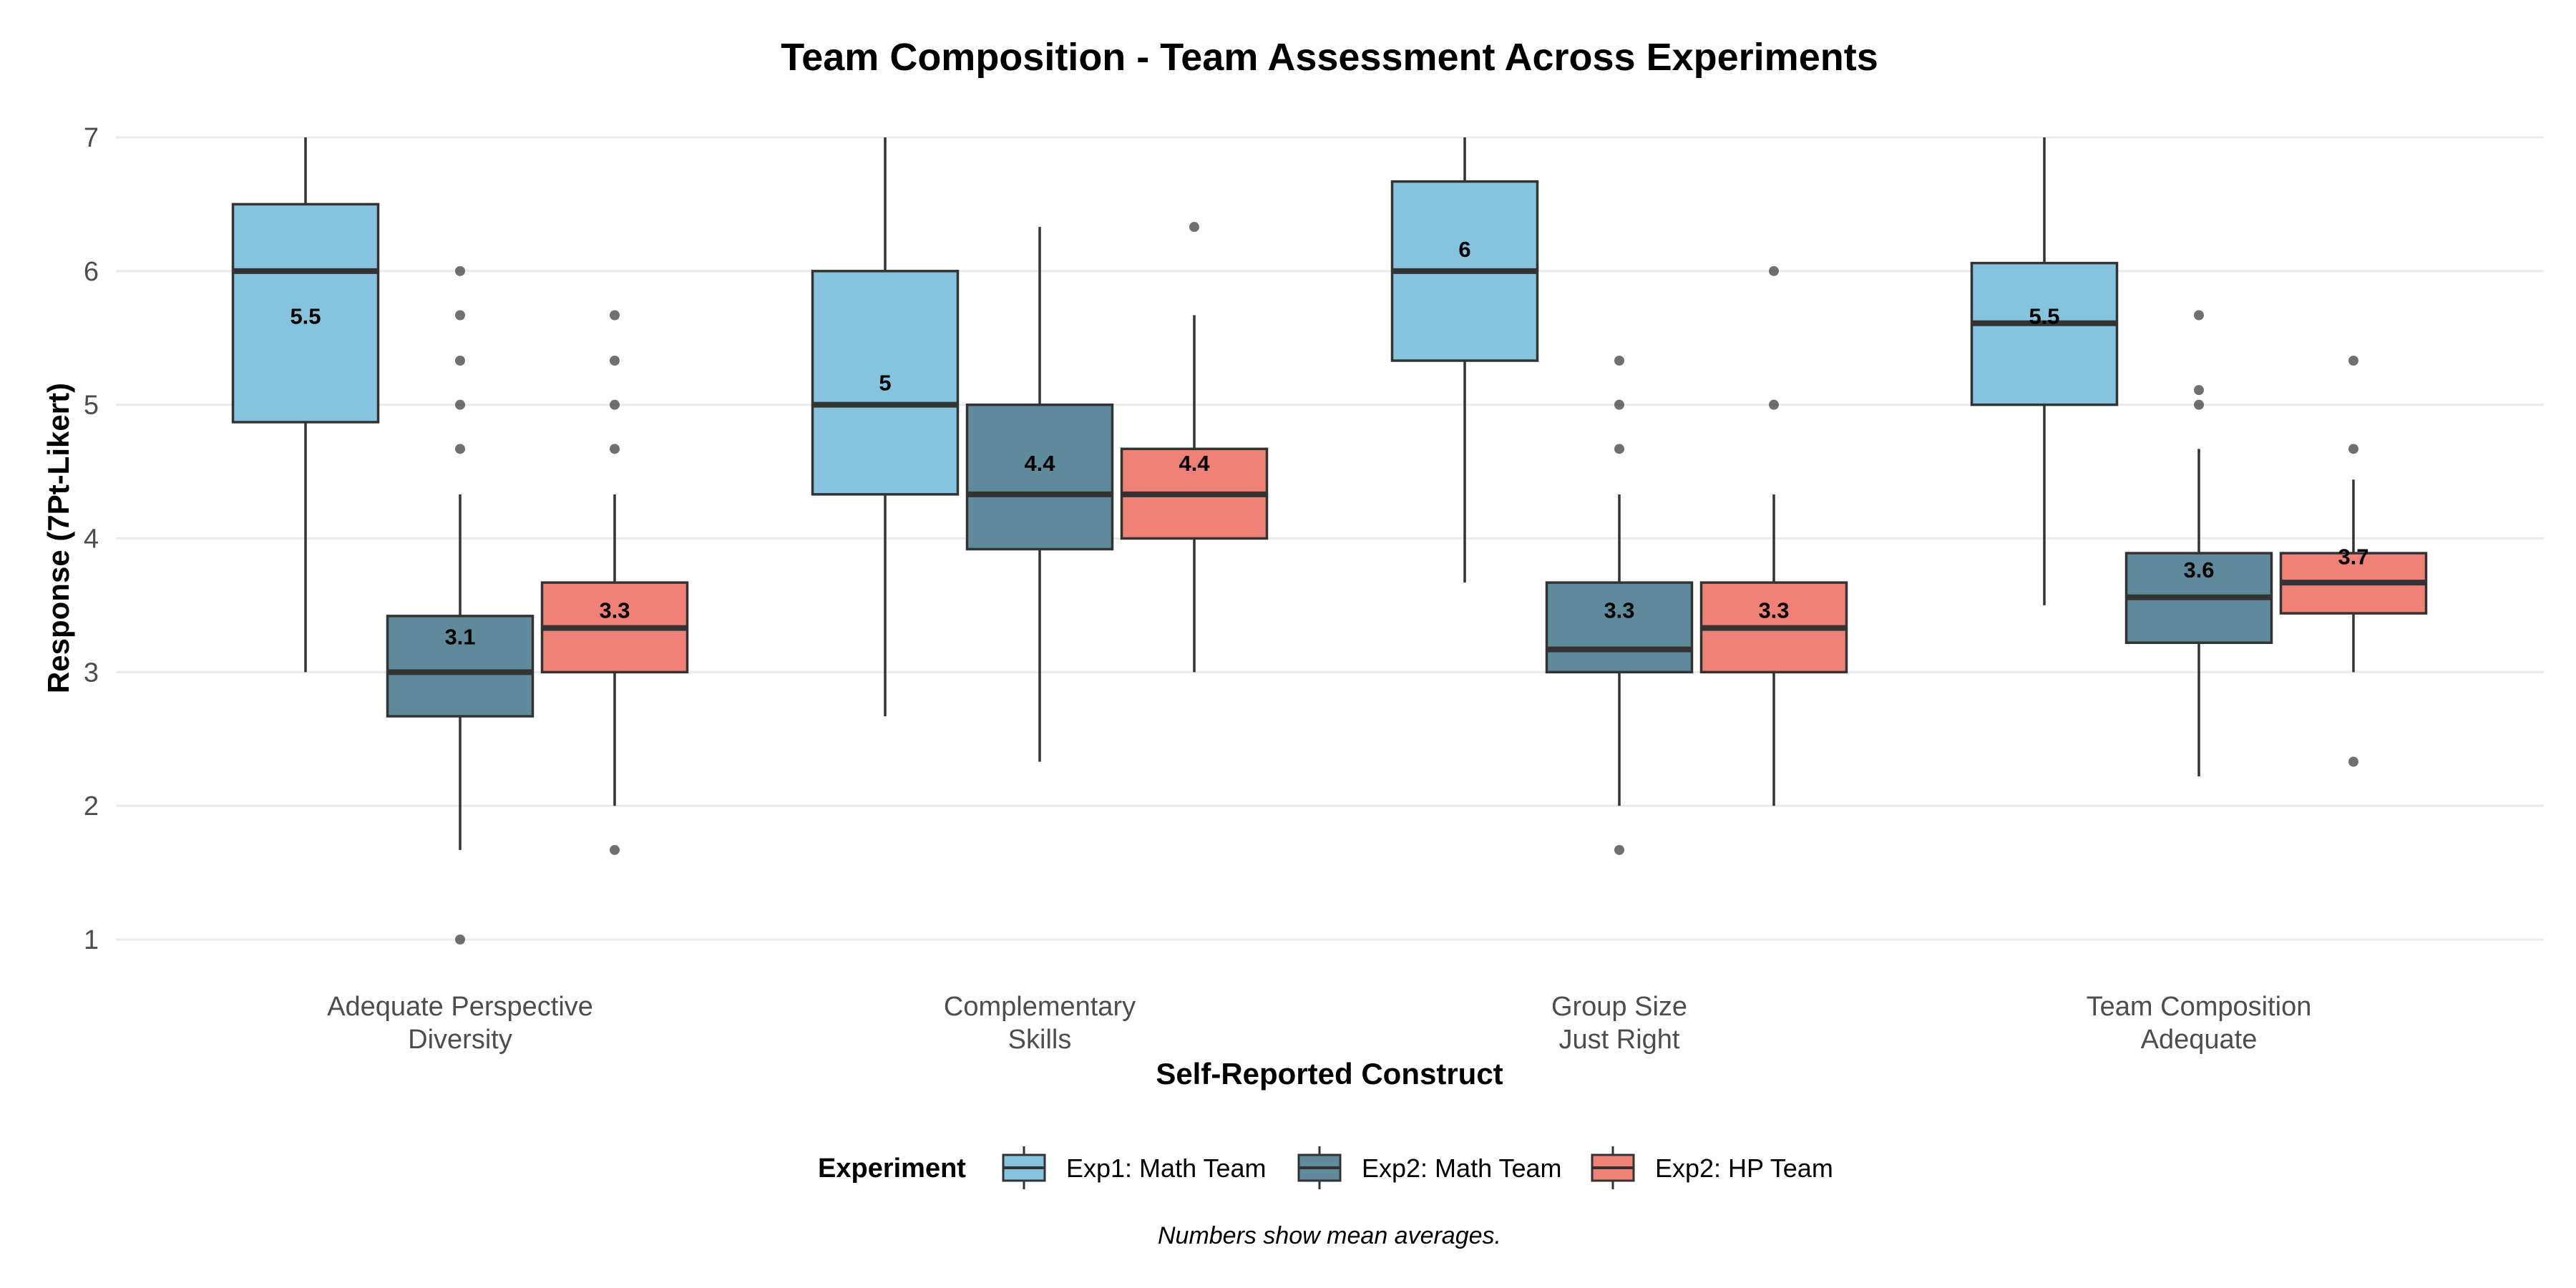 This screenshot has width=2576, height=1288. Describe the element at coordinates (91, 940) in the screenshot. I see `y-tick-label: 1` at that location.